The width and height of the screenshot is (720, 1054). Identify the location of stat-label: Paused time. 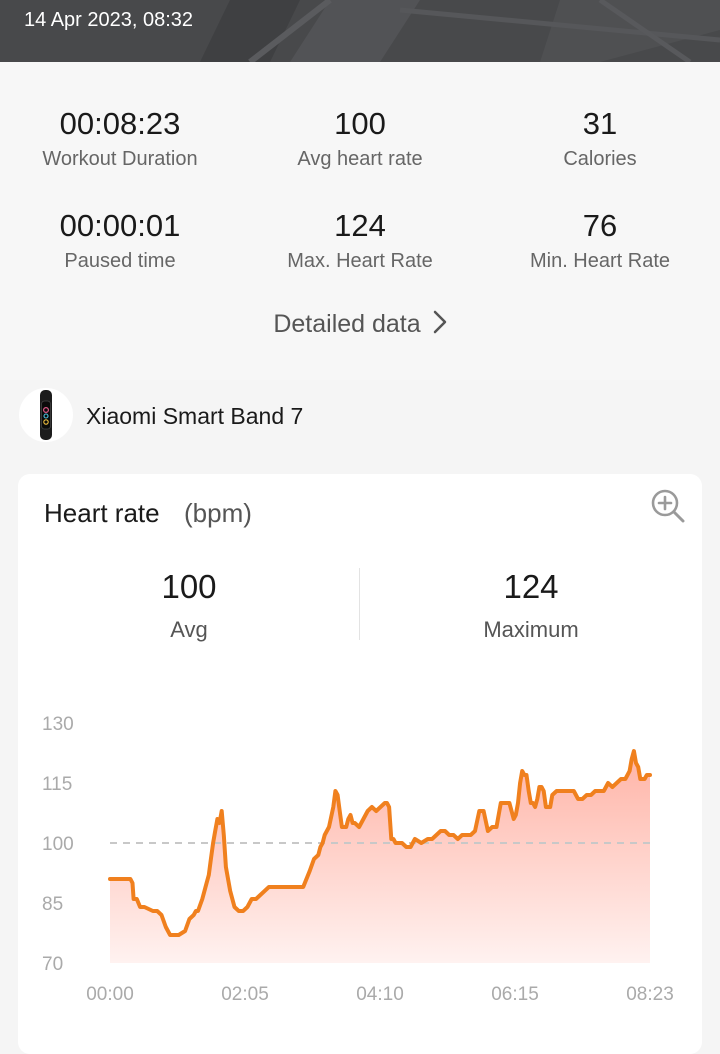
(120, 261).